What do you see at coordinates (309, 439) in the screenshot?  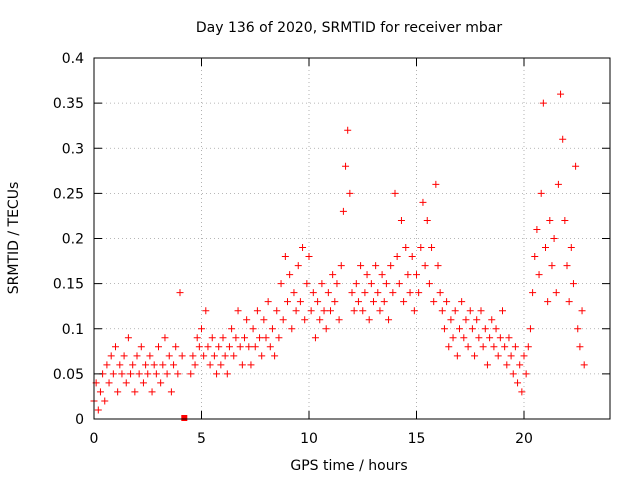 I see `x-tick-label: 10` at bounding box center [309, 439].